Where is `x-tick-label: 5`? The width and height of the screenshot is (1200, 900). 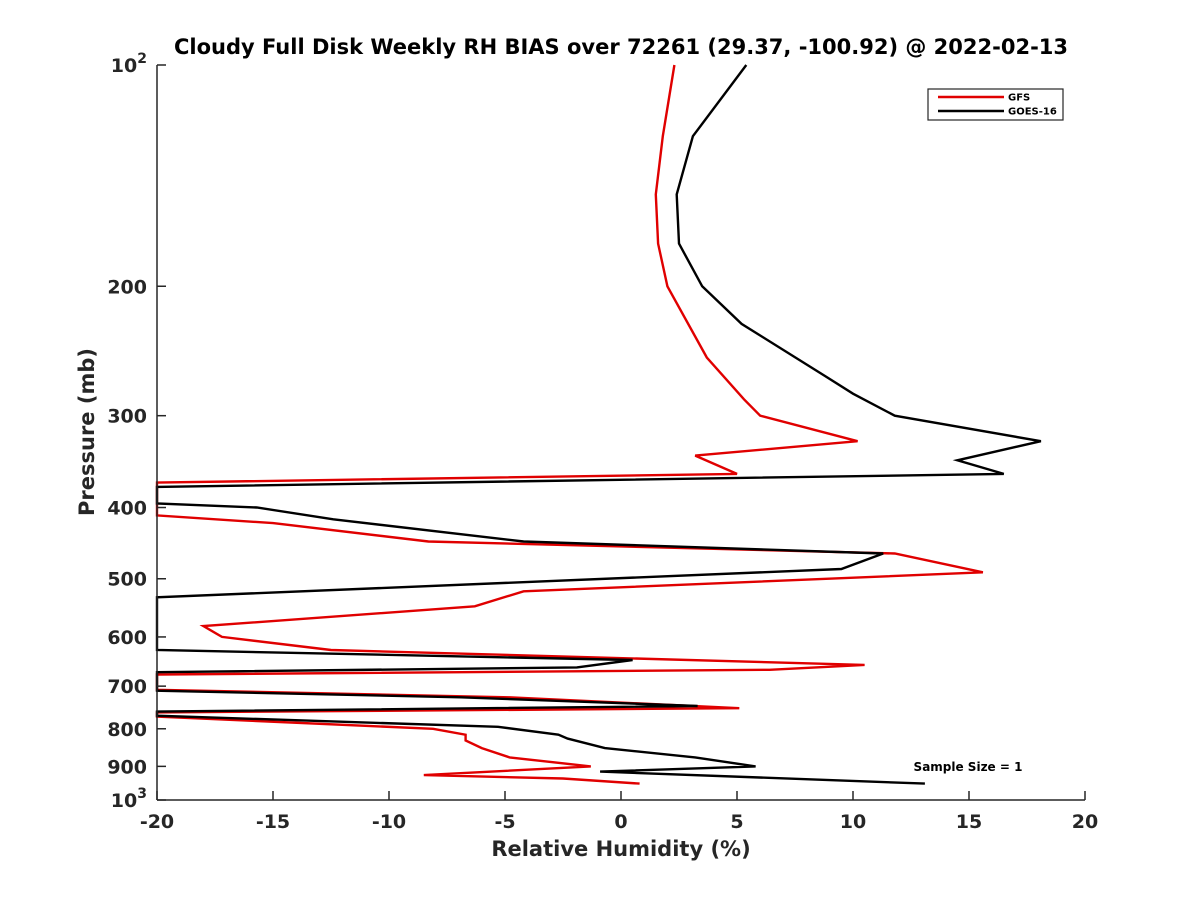 x-tick-label: 5 is located at coordinates (736, 822).